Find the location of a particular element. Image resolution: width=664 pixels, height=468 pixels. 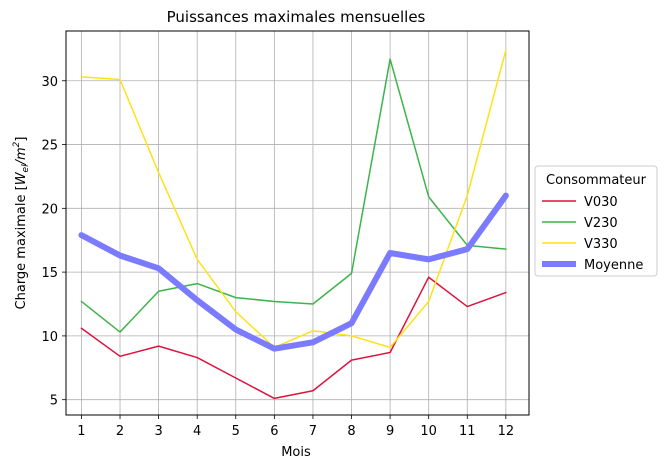

x-tick-label: 10 is located at coordinates (428, 431).